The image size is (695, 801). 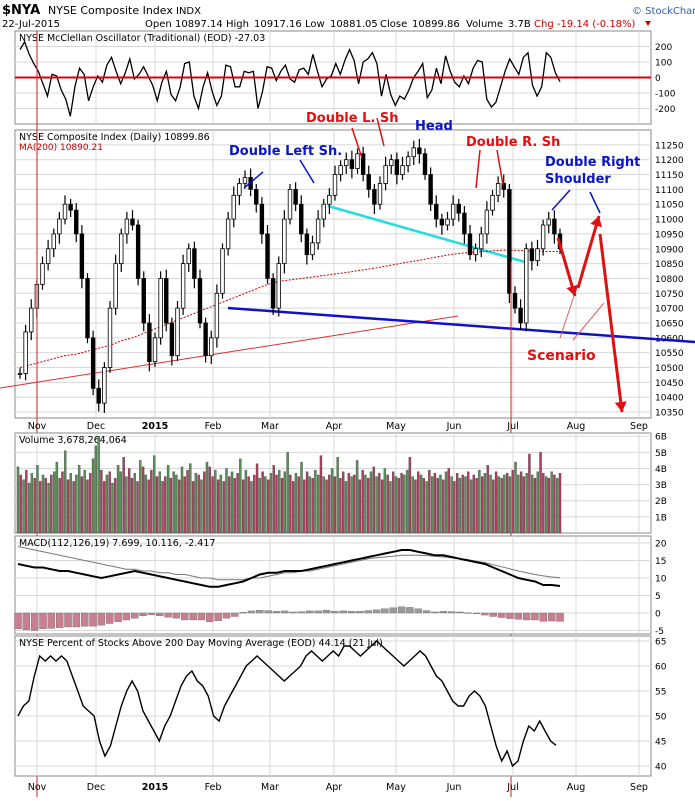 I want to click on mcclellan-tick-label: 200, so click(x=663, y=48).